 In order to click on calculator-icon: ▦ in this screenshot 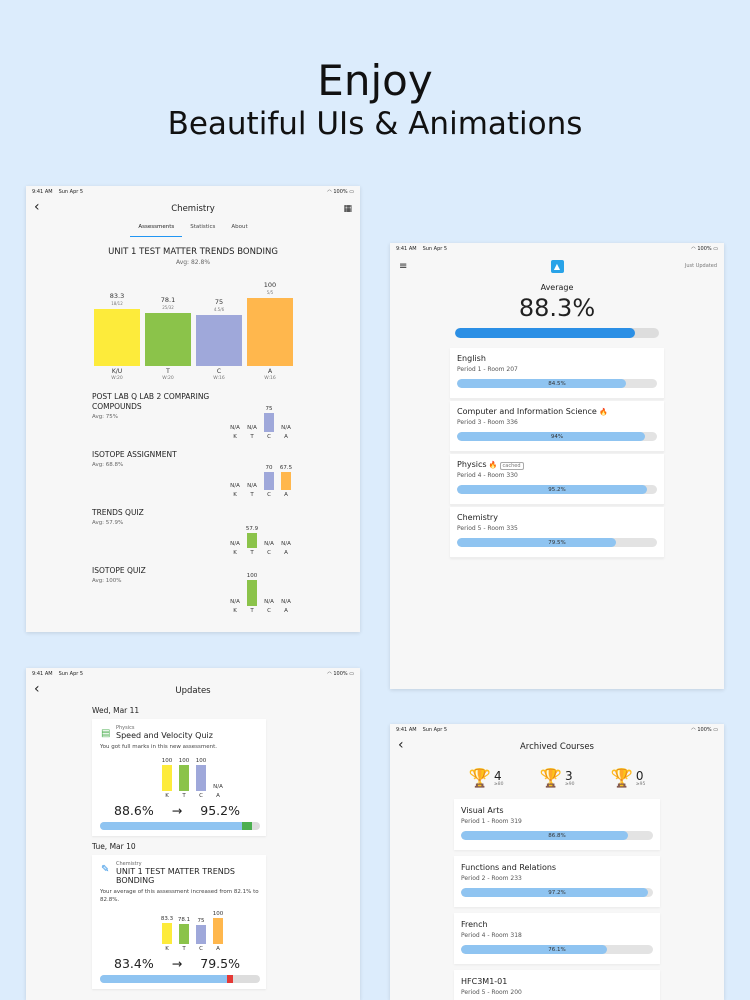, I will do `click(347, 209)`.